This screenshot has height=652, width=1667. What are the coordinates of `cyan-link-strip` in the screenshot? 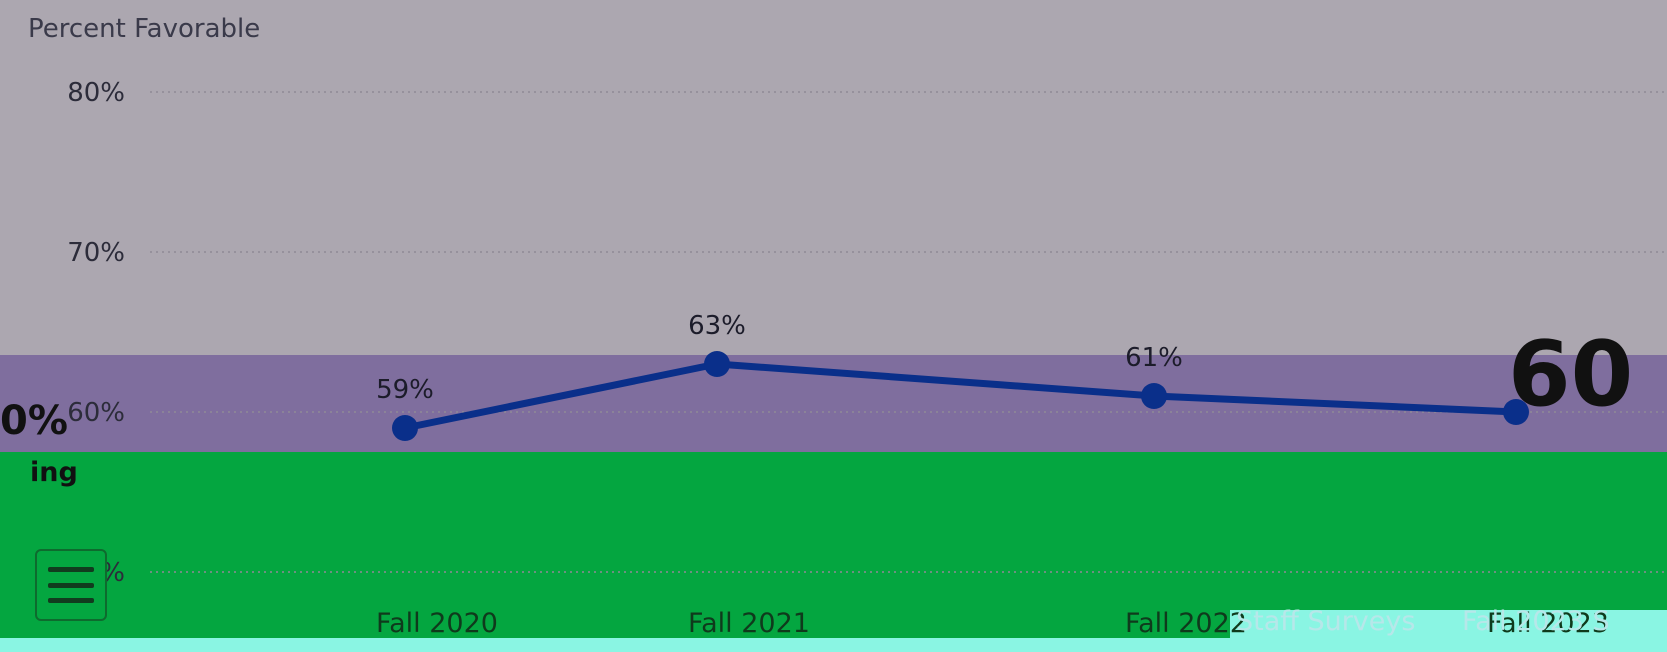 It's located at (1448, 625).